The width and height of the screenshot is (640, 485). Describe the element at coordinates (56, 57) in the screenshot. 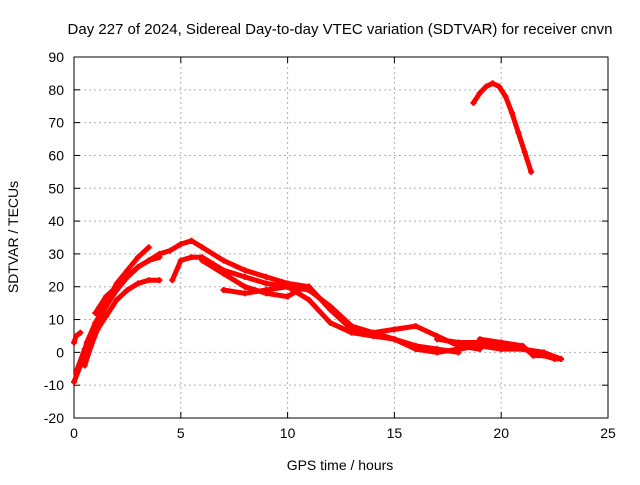

I see `y-tick-label: 90` at that location.